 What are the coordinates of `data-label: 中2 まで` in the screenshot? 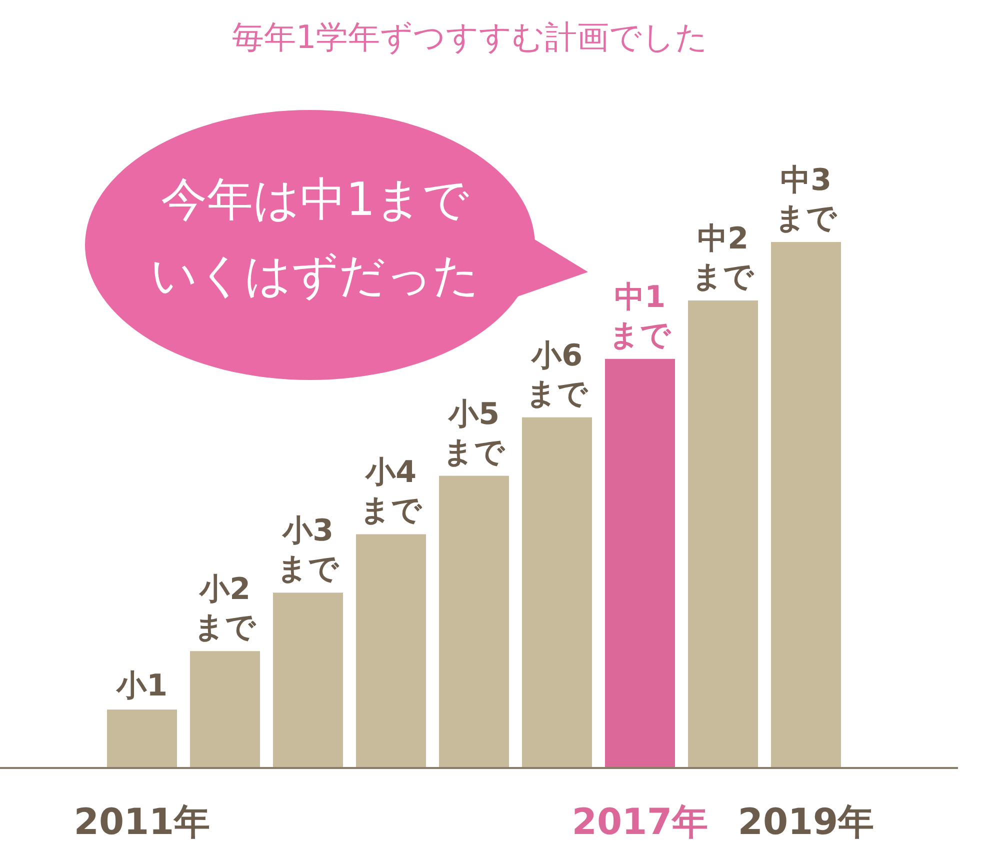 It's located at (723, 257).